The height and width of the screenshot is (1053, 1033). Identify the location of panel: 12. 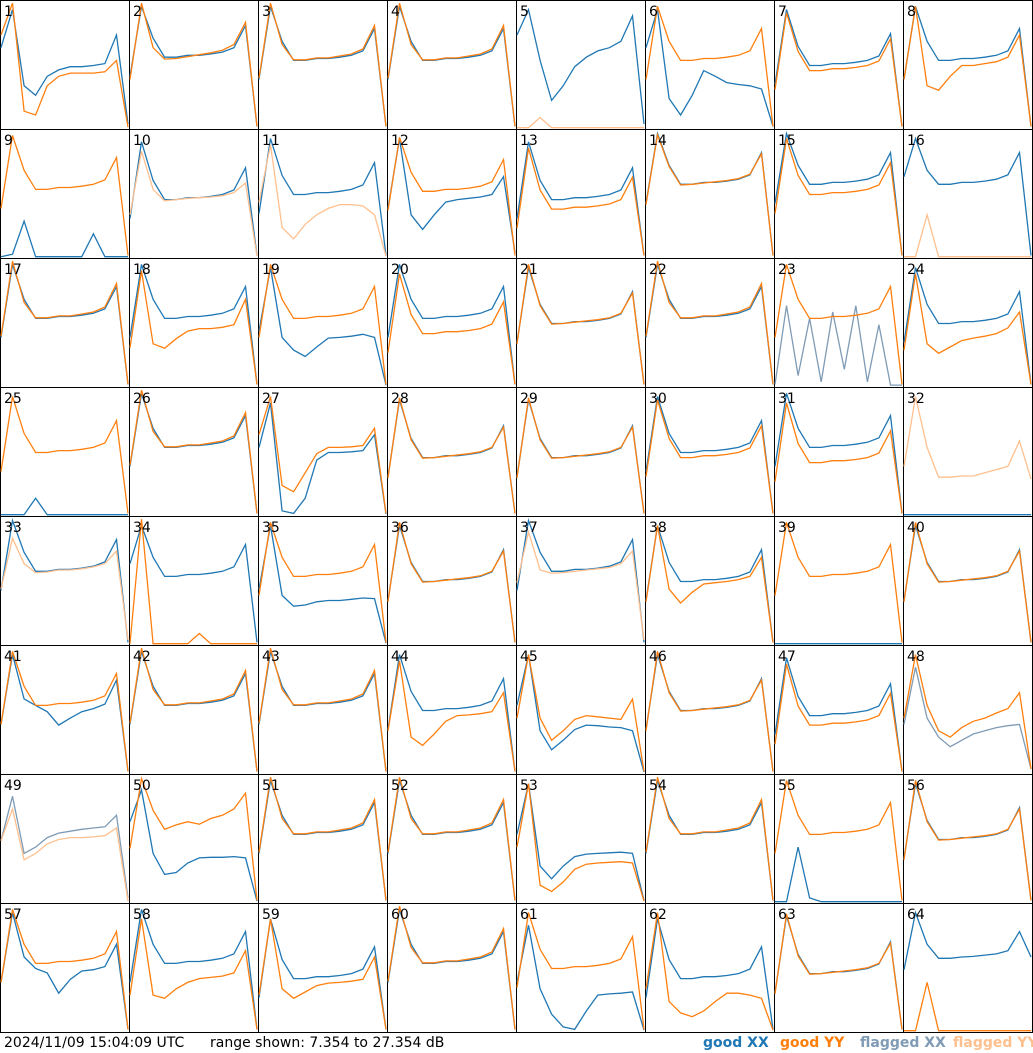
(452, 194).